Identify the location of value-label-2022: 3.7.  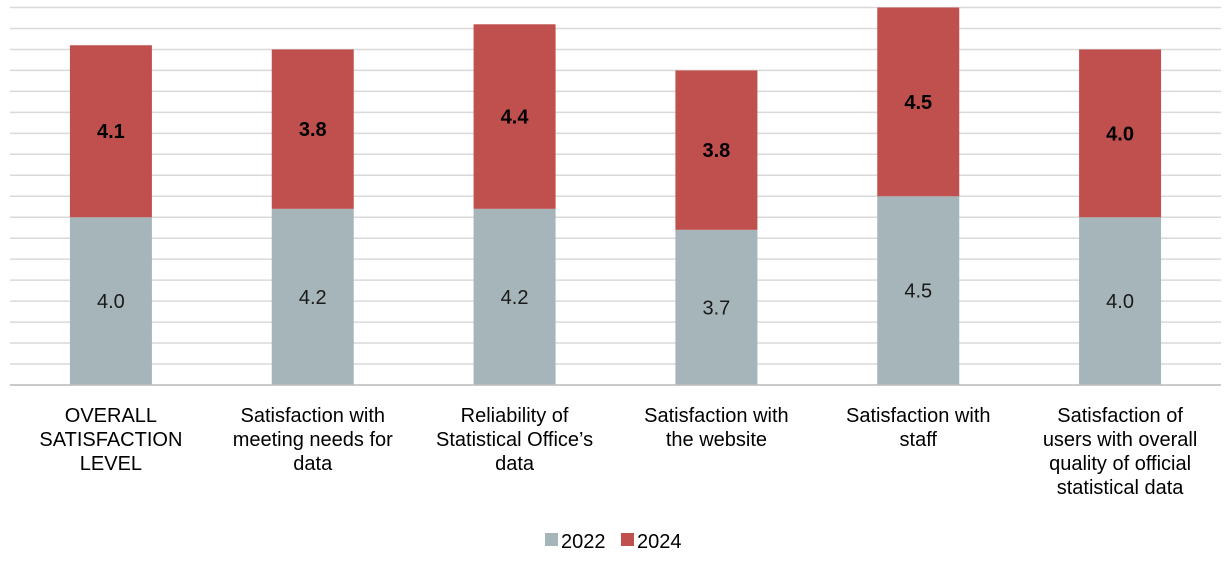
(717, 308).